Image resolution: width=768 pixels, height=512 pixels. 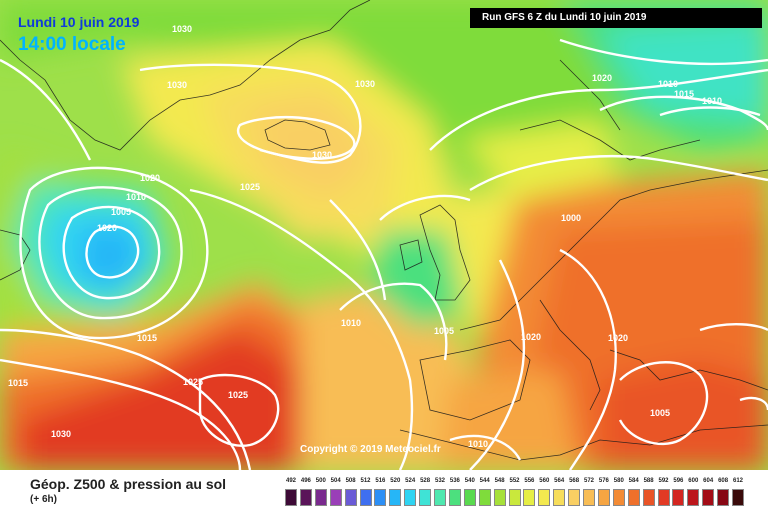 I want to click on forecast-date: Lundi 10 juin 2019, so click(x=79, y=22).